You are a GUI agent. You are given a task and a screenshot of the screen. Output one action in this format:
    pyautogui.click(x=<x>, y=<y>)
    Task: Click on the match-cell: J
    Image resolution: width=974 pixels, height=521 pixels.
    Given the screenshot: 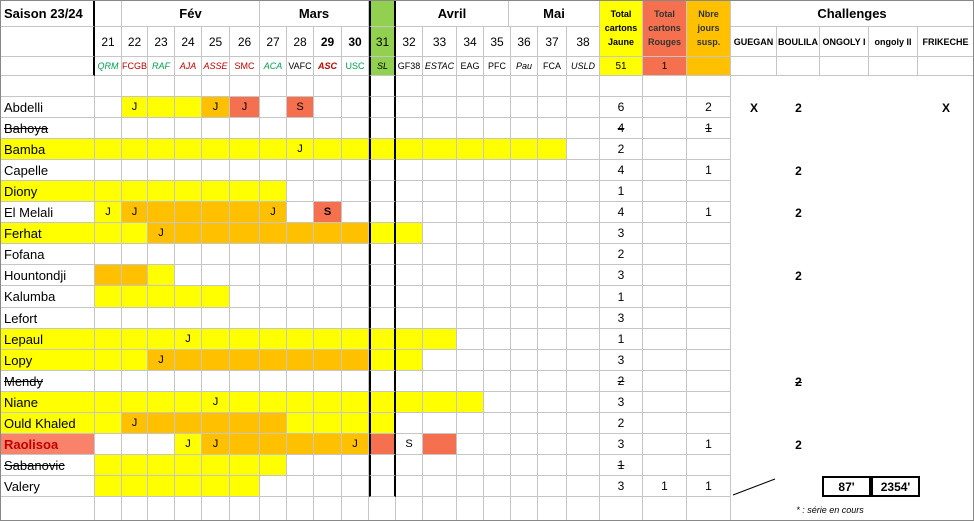 What is the action you would take?
    pyautogui.click(x=135, y=107)
    